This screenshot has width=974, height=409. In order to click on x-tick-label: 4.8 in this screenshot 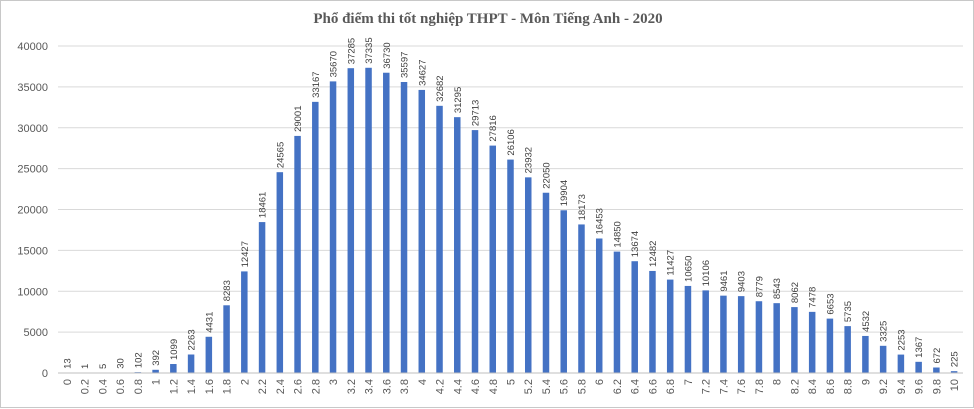, I will do `click(494, 386)`.